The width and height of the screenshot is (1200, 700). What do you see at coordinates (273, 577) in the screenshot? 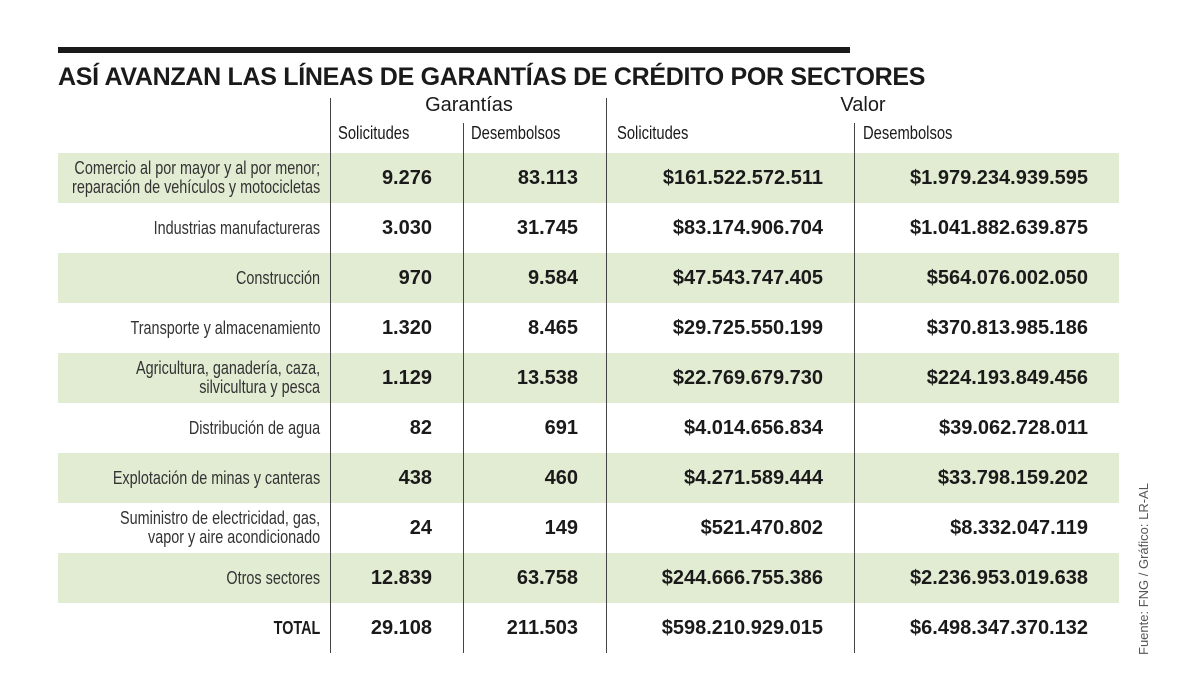
I see `sector-label-line: Otros sectores` at bounding box center [273, 577].